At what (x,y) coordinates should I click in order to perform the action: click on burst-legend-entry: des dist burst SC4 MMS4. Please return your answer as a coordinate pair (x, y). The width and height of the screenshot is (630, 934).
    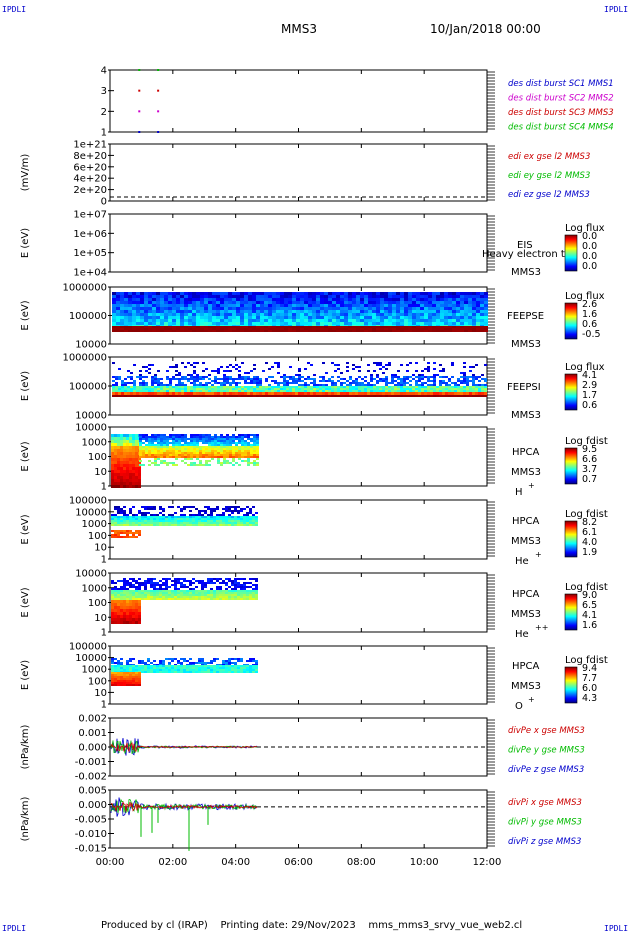
    Looking at the image, I should click on (561, 128).